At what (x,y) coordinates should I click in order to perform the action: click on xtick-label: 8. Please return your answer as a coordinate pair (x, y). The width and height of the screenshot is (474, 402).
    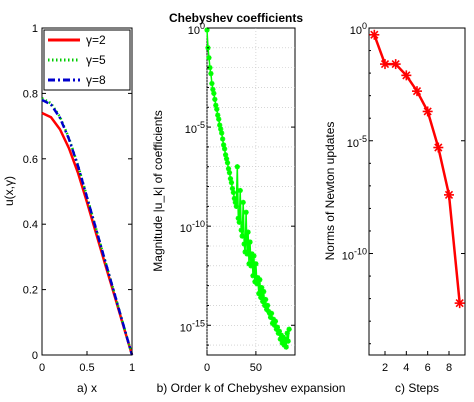
    Looking at the image, I should click on (449, 368).